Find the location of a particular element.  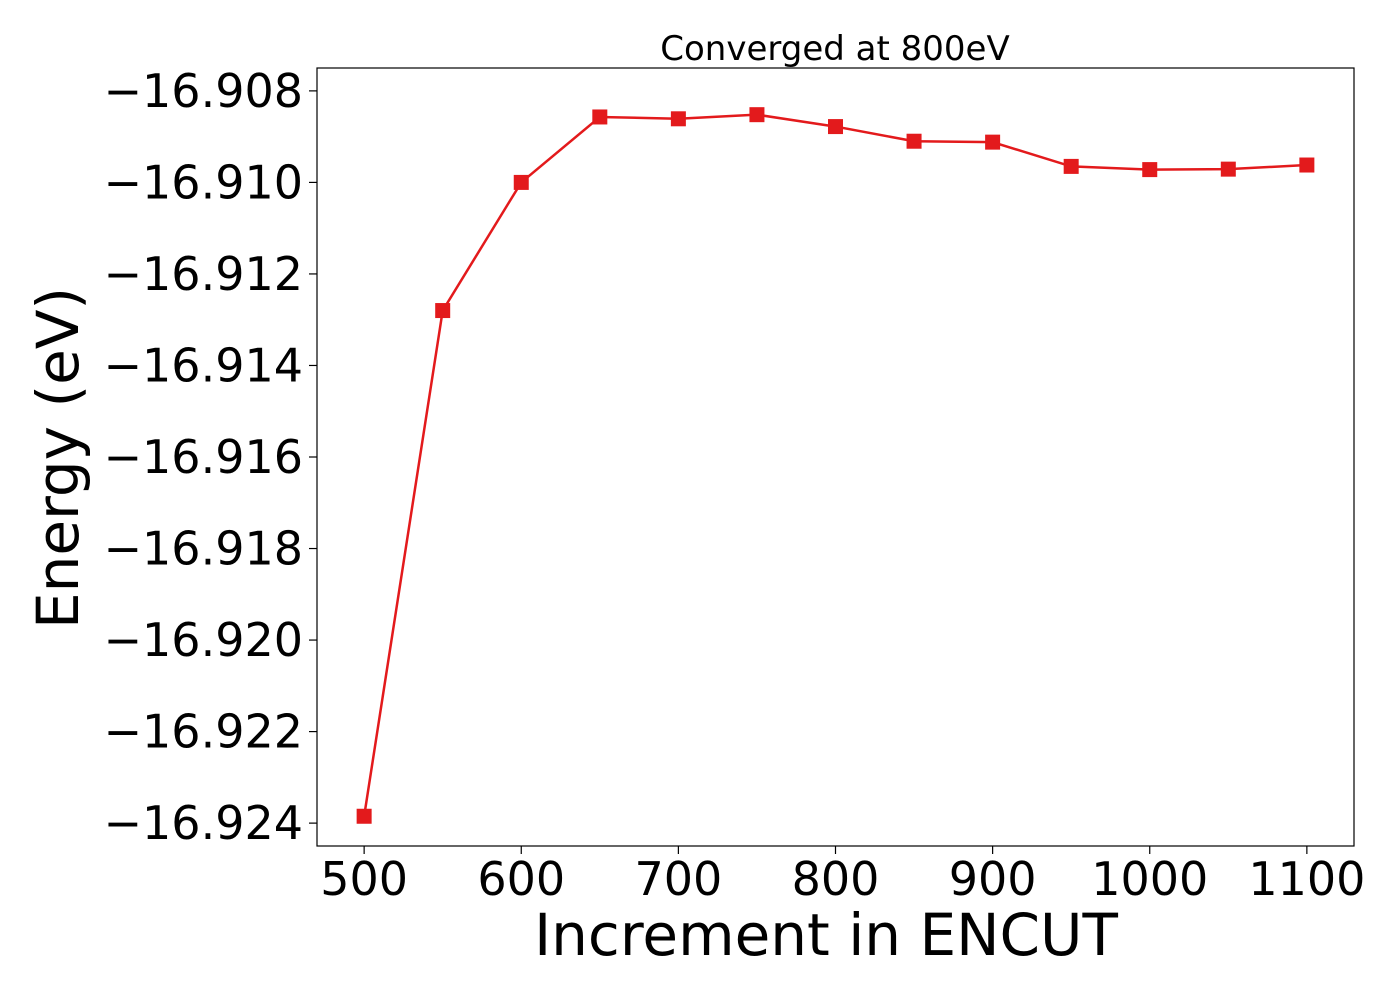

x-tick-label: 800 is located at coordinates (836, 879).